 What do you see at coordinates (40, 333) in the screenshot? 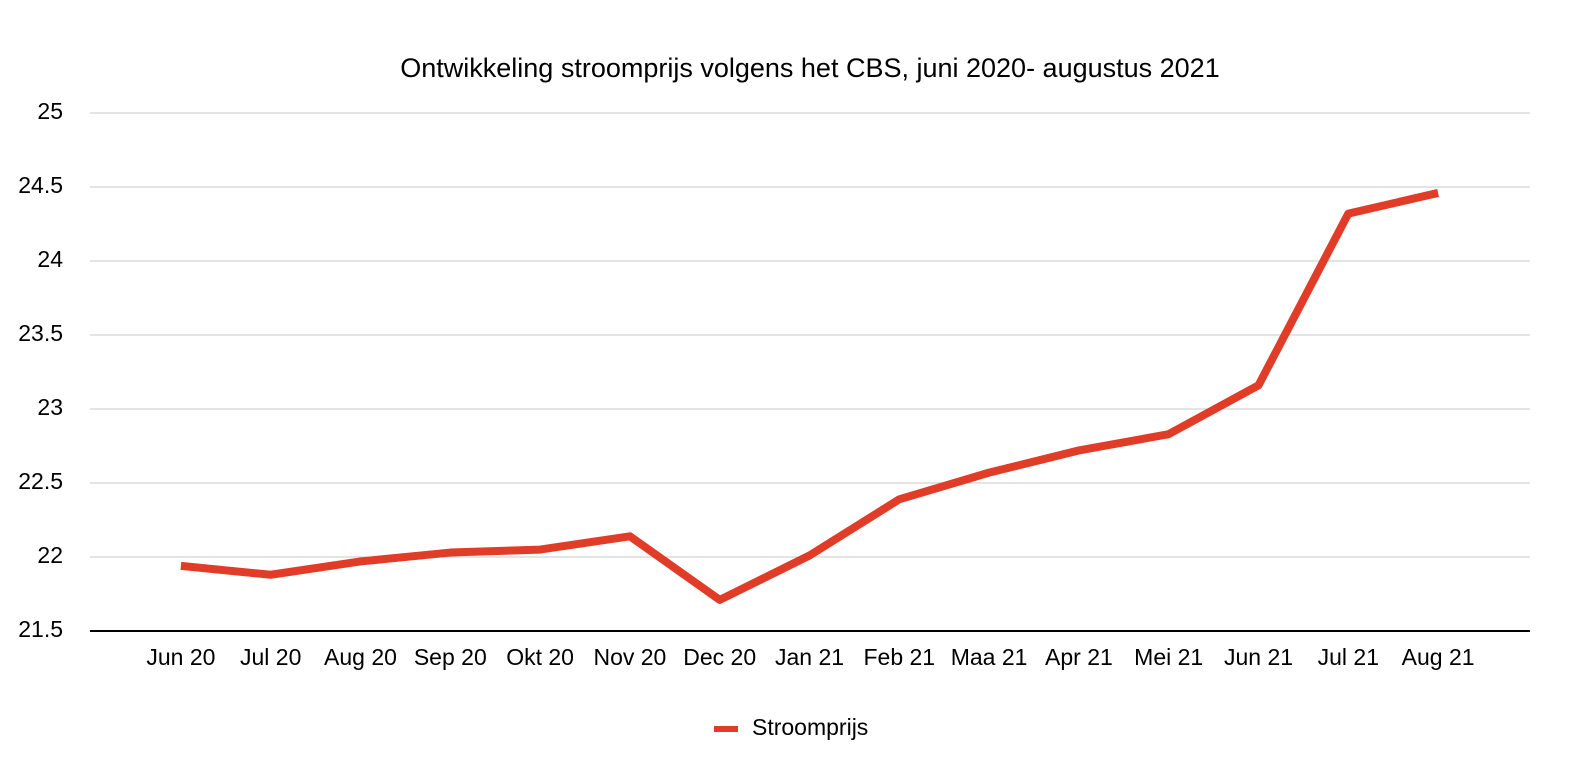
I see `y-tick-label: 23.5` at bounding box center [40, 333].